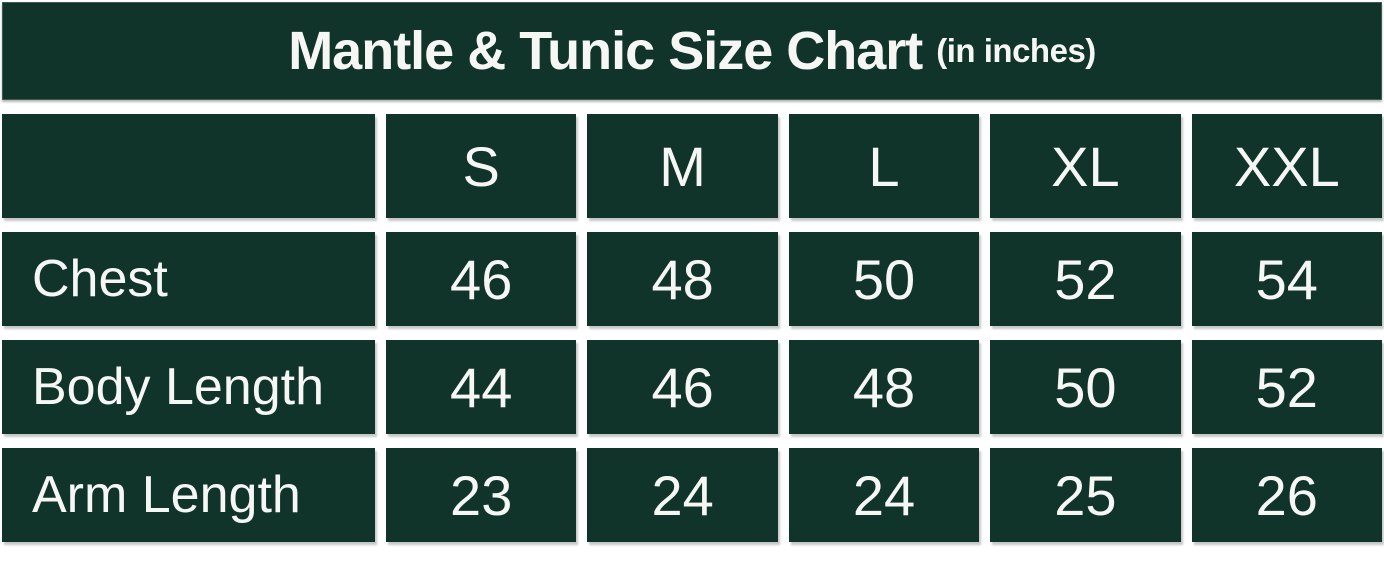 Image resolution: width=1384 pixels, height=569 pixels. I want to click on cell-body-length-m: 46, so click(682, 387).